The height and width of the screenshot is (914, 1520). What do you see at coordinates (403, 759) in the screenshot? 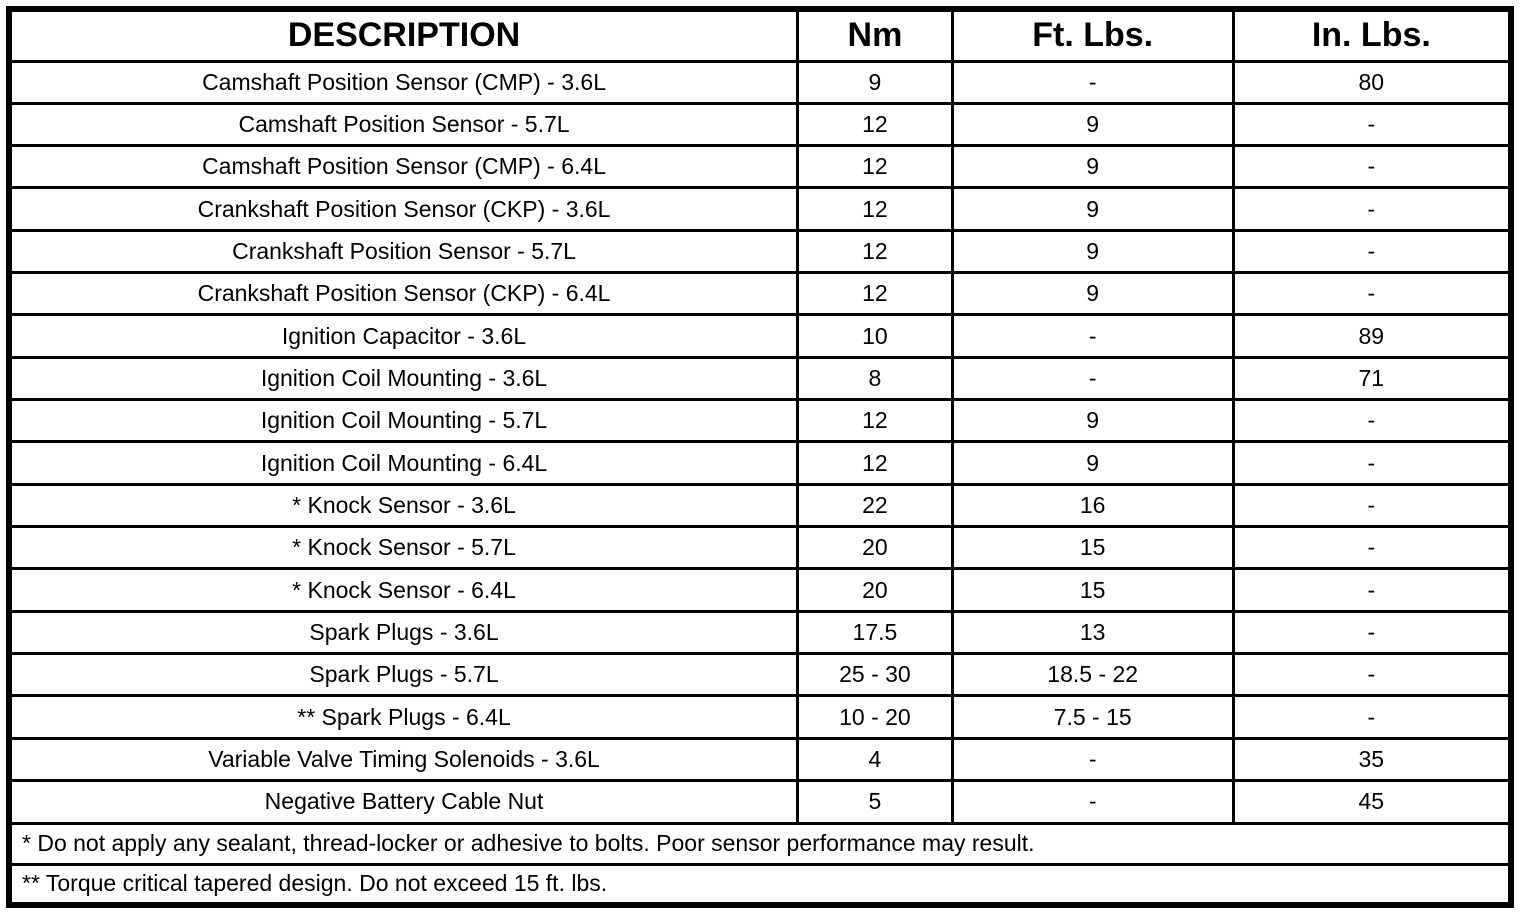
I see `row-description: Variable Valve Timing Solenoids - 3.6L` at bounding box center [403, 759].